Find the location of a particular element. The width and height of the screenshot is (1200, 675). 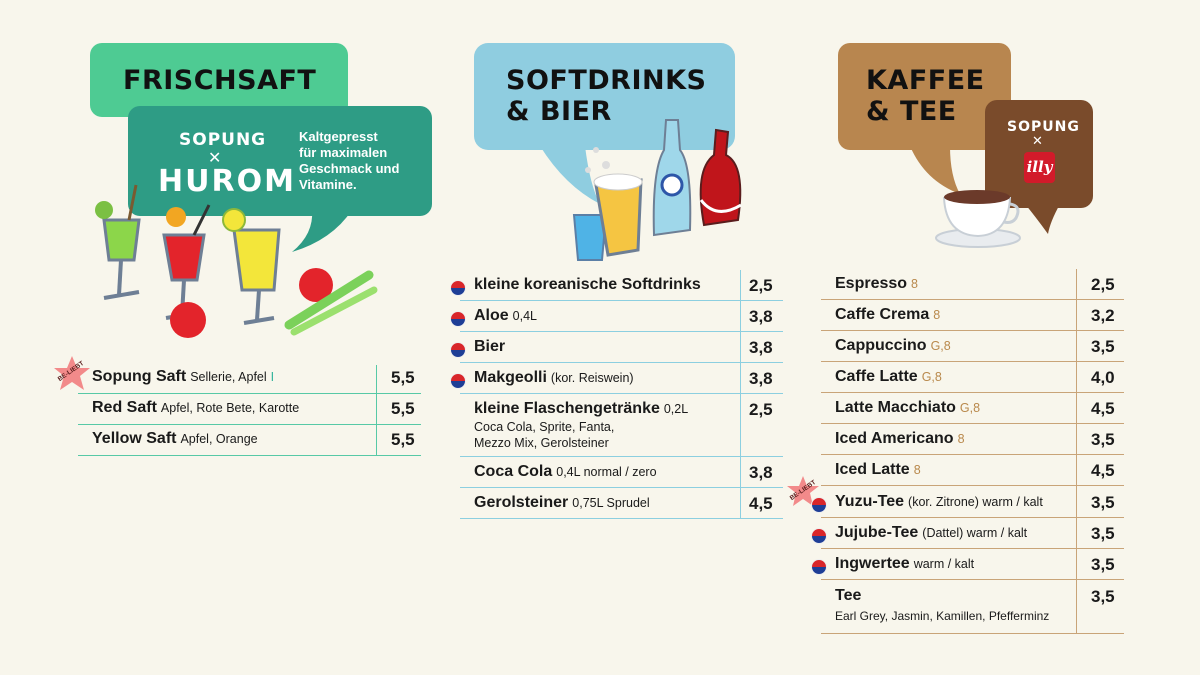

menu-item: Latte Macchiato G,8 4,5 is located at coordinates (972, 408).